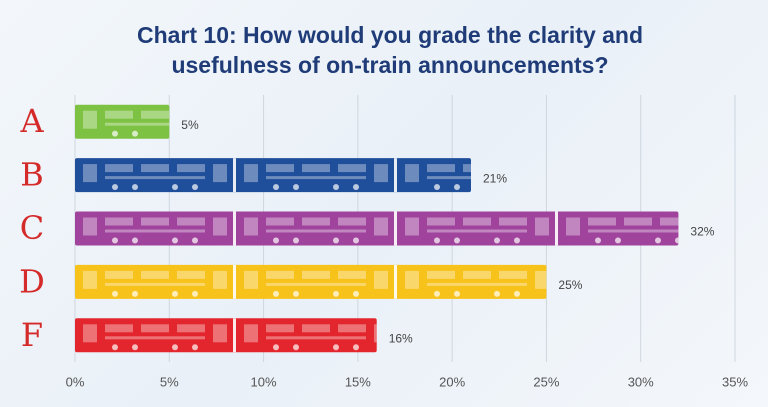 Image resolution: width=768 pixels, height=407 pixels. What do you see at coordinates (32, 228) in the screenshot?
I see `y-tick-label: C` at bounding box center [32, 228].